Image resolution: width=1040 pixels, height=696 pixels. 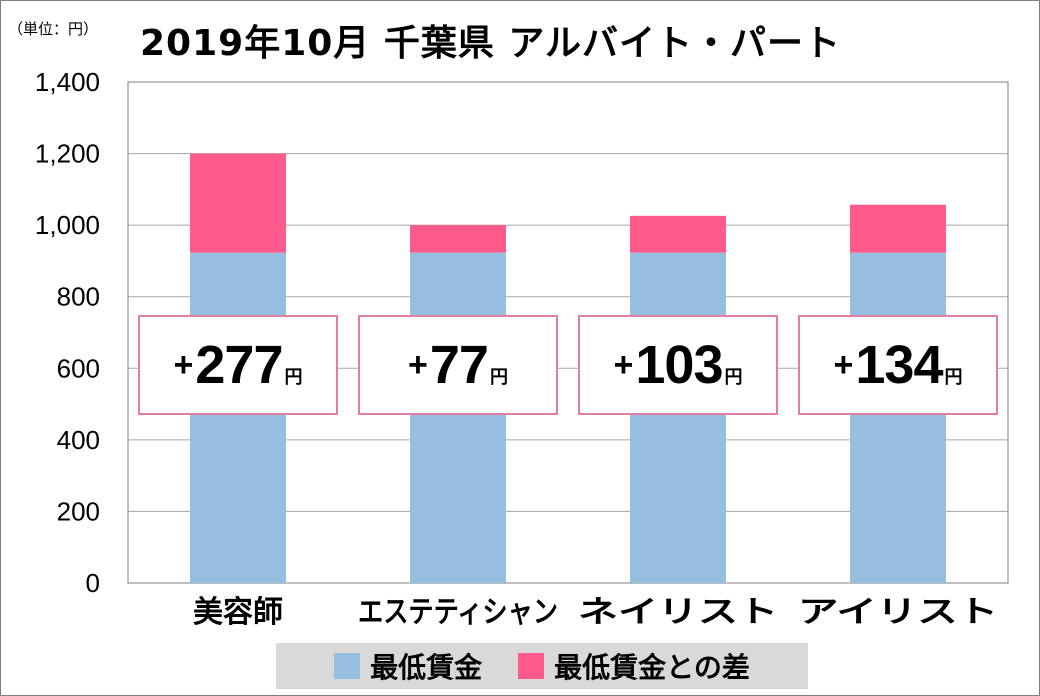 I want to click on y-tick-label: 800, so click(x=78, y=297).